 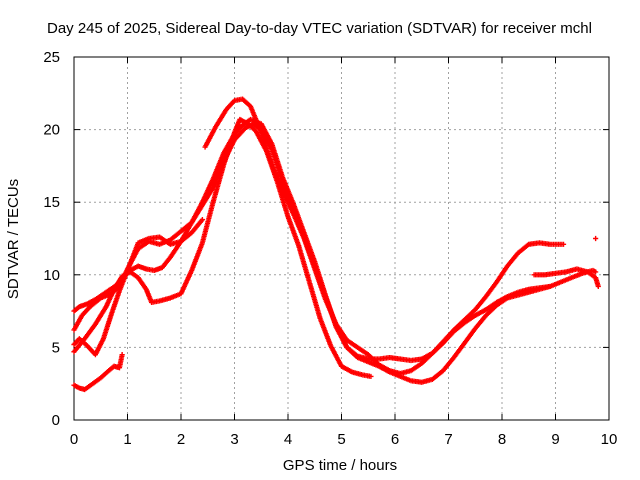 I want to click on x-tick-label: 2, so click(x=181, y=439).